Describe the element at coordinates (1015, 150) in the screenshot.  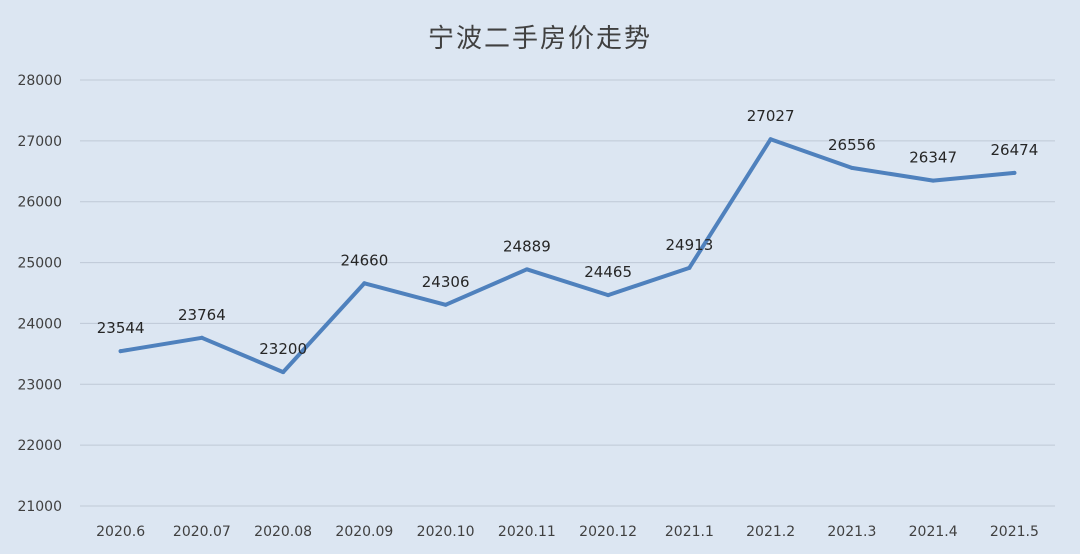
I see `data-label: 26474` at that location.